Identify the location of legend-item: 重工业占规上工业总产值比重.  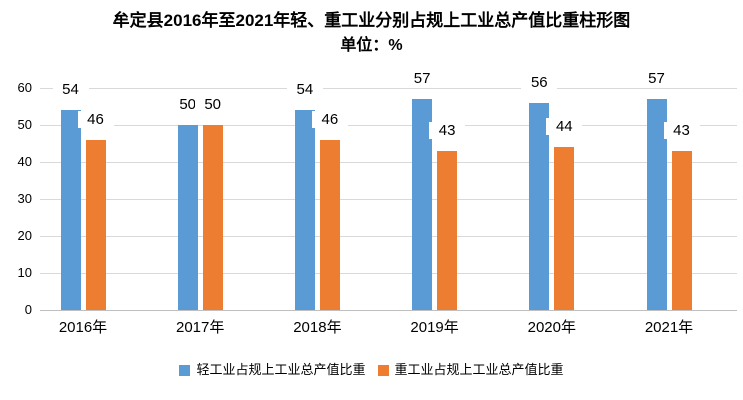
(470, 370).